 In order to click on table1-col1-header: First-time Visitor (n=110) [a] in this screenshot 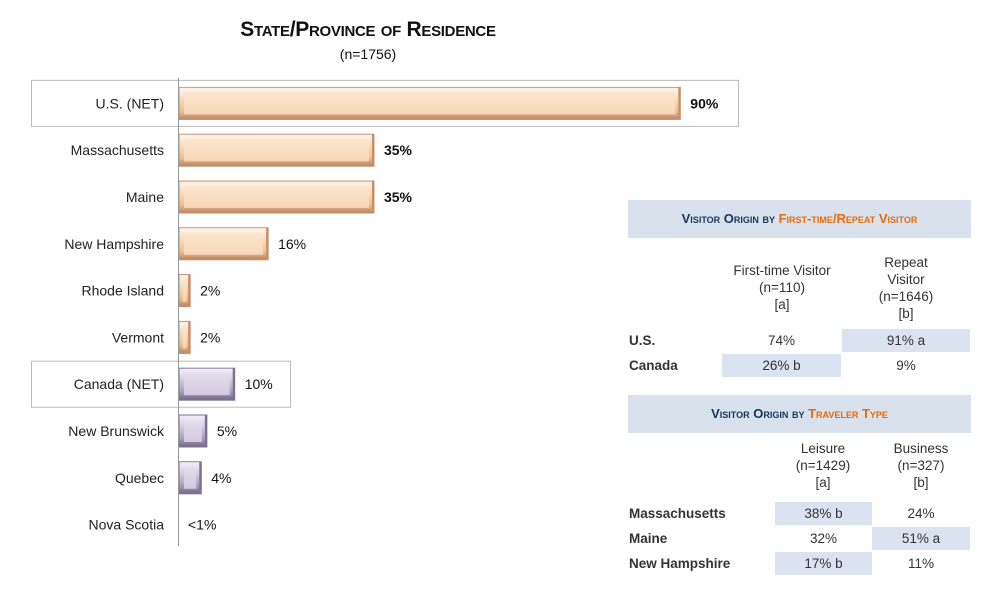, I will do `click(782, 287)`.